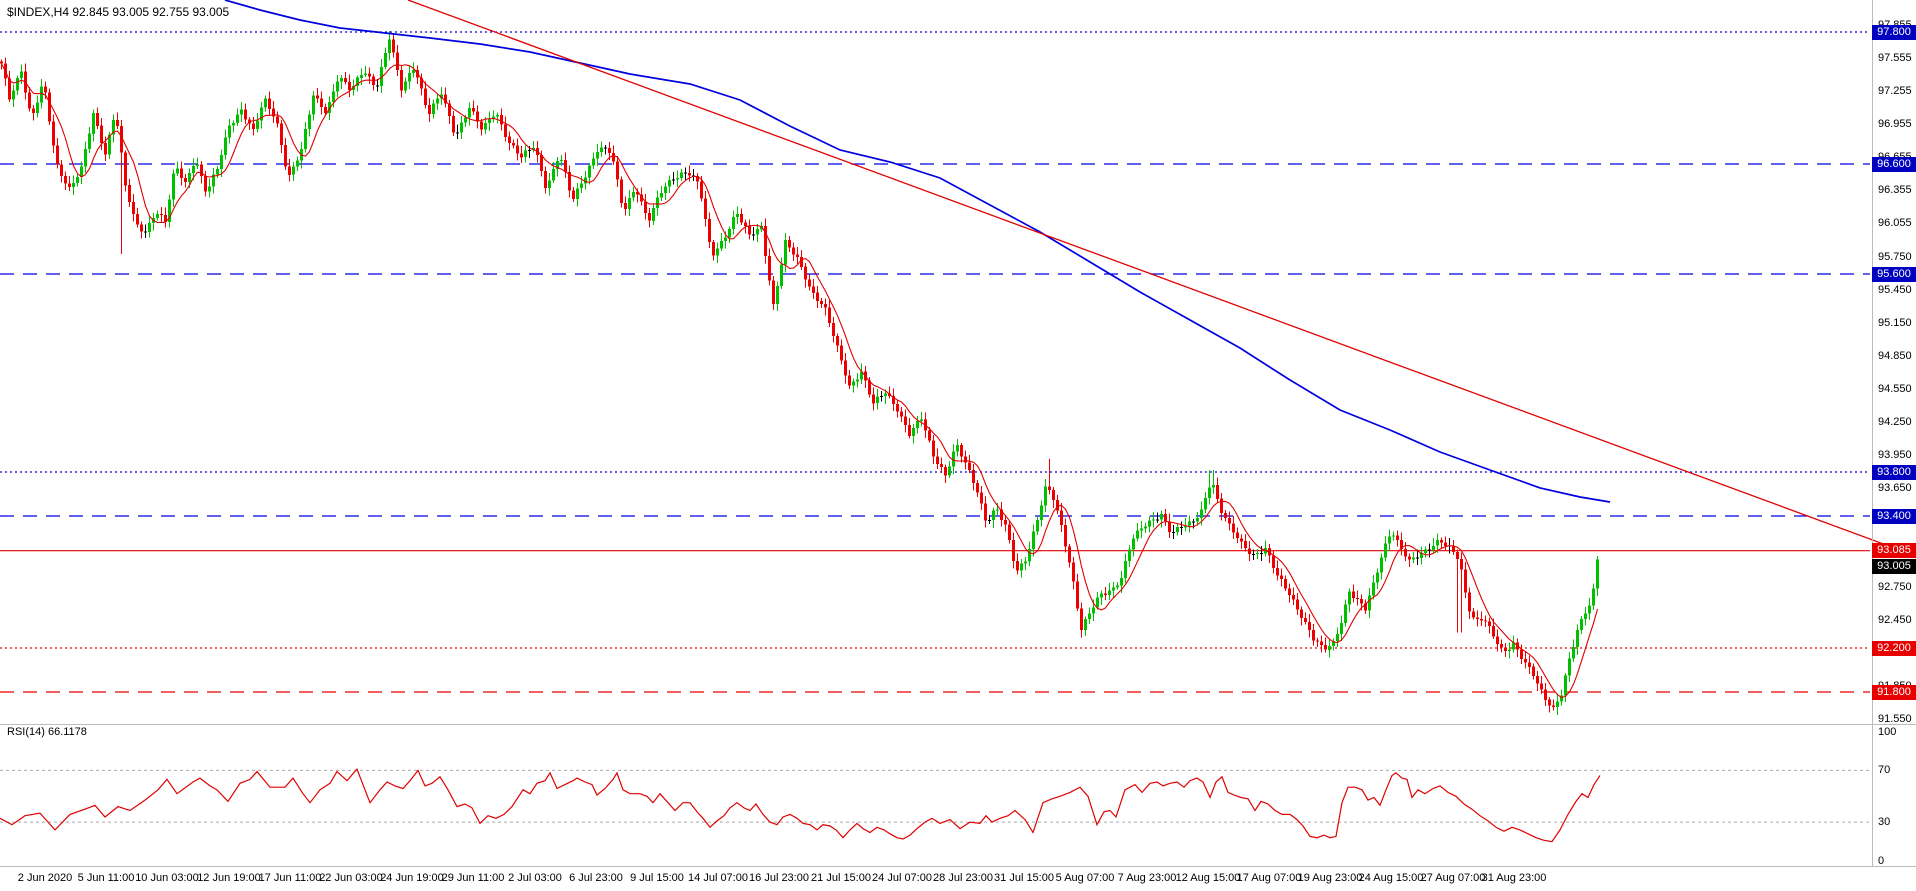 The height and width of the screenshot is (891, 1916). What do you see at coordinates (779, 878) in the screenshot?
I see `time-axis-label: 16 Jul 23:00` at bounding box center [779, 878].